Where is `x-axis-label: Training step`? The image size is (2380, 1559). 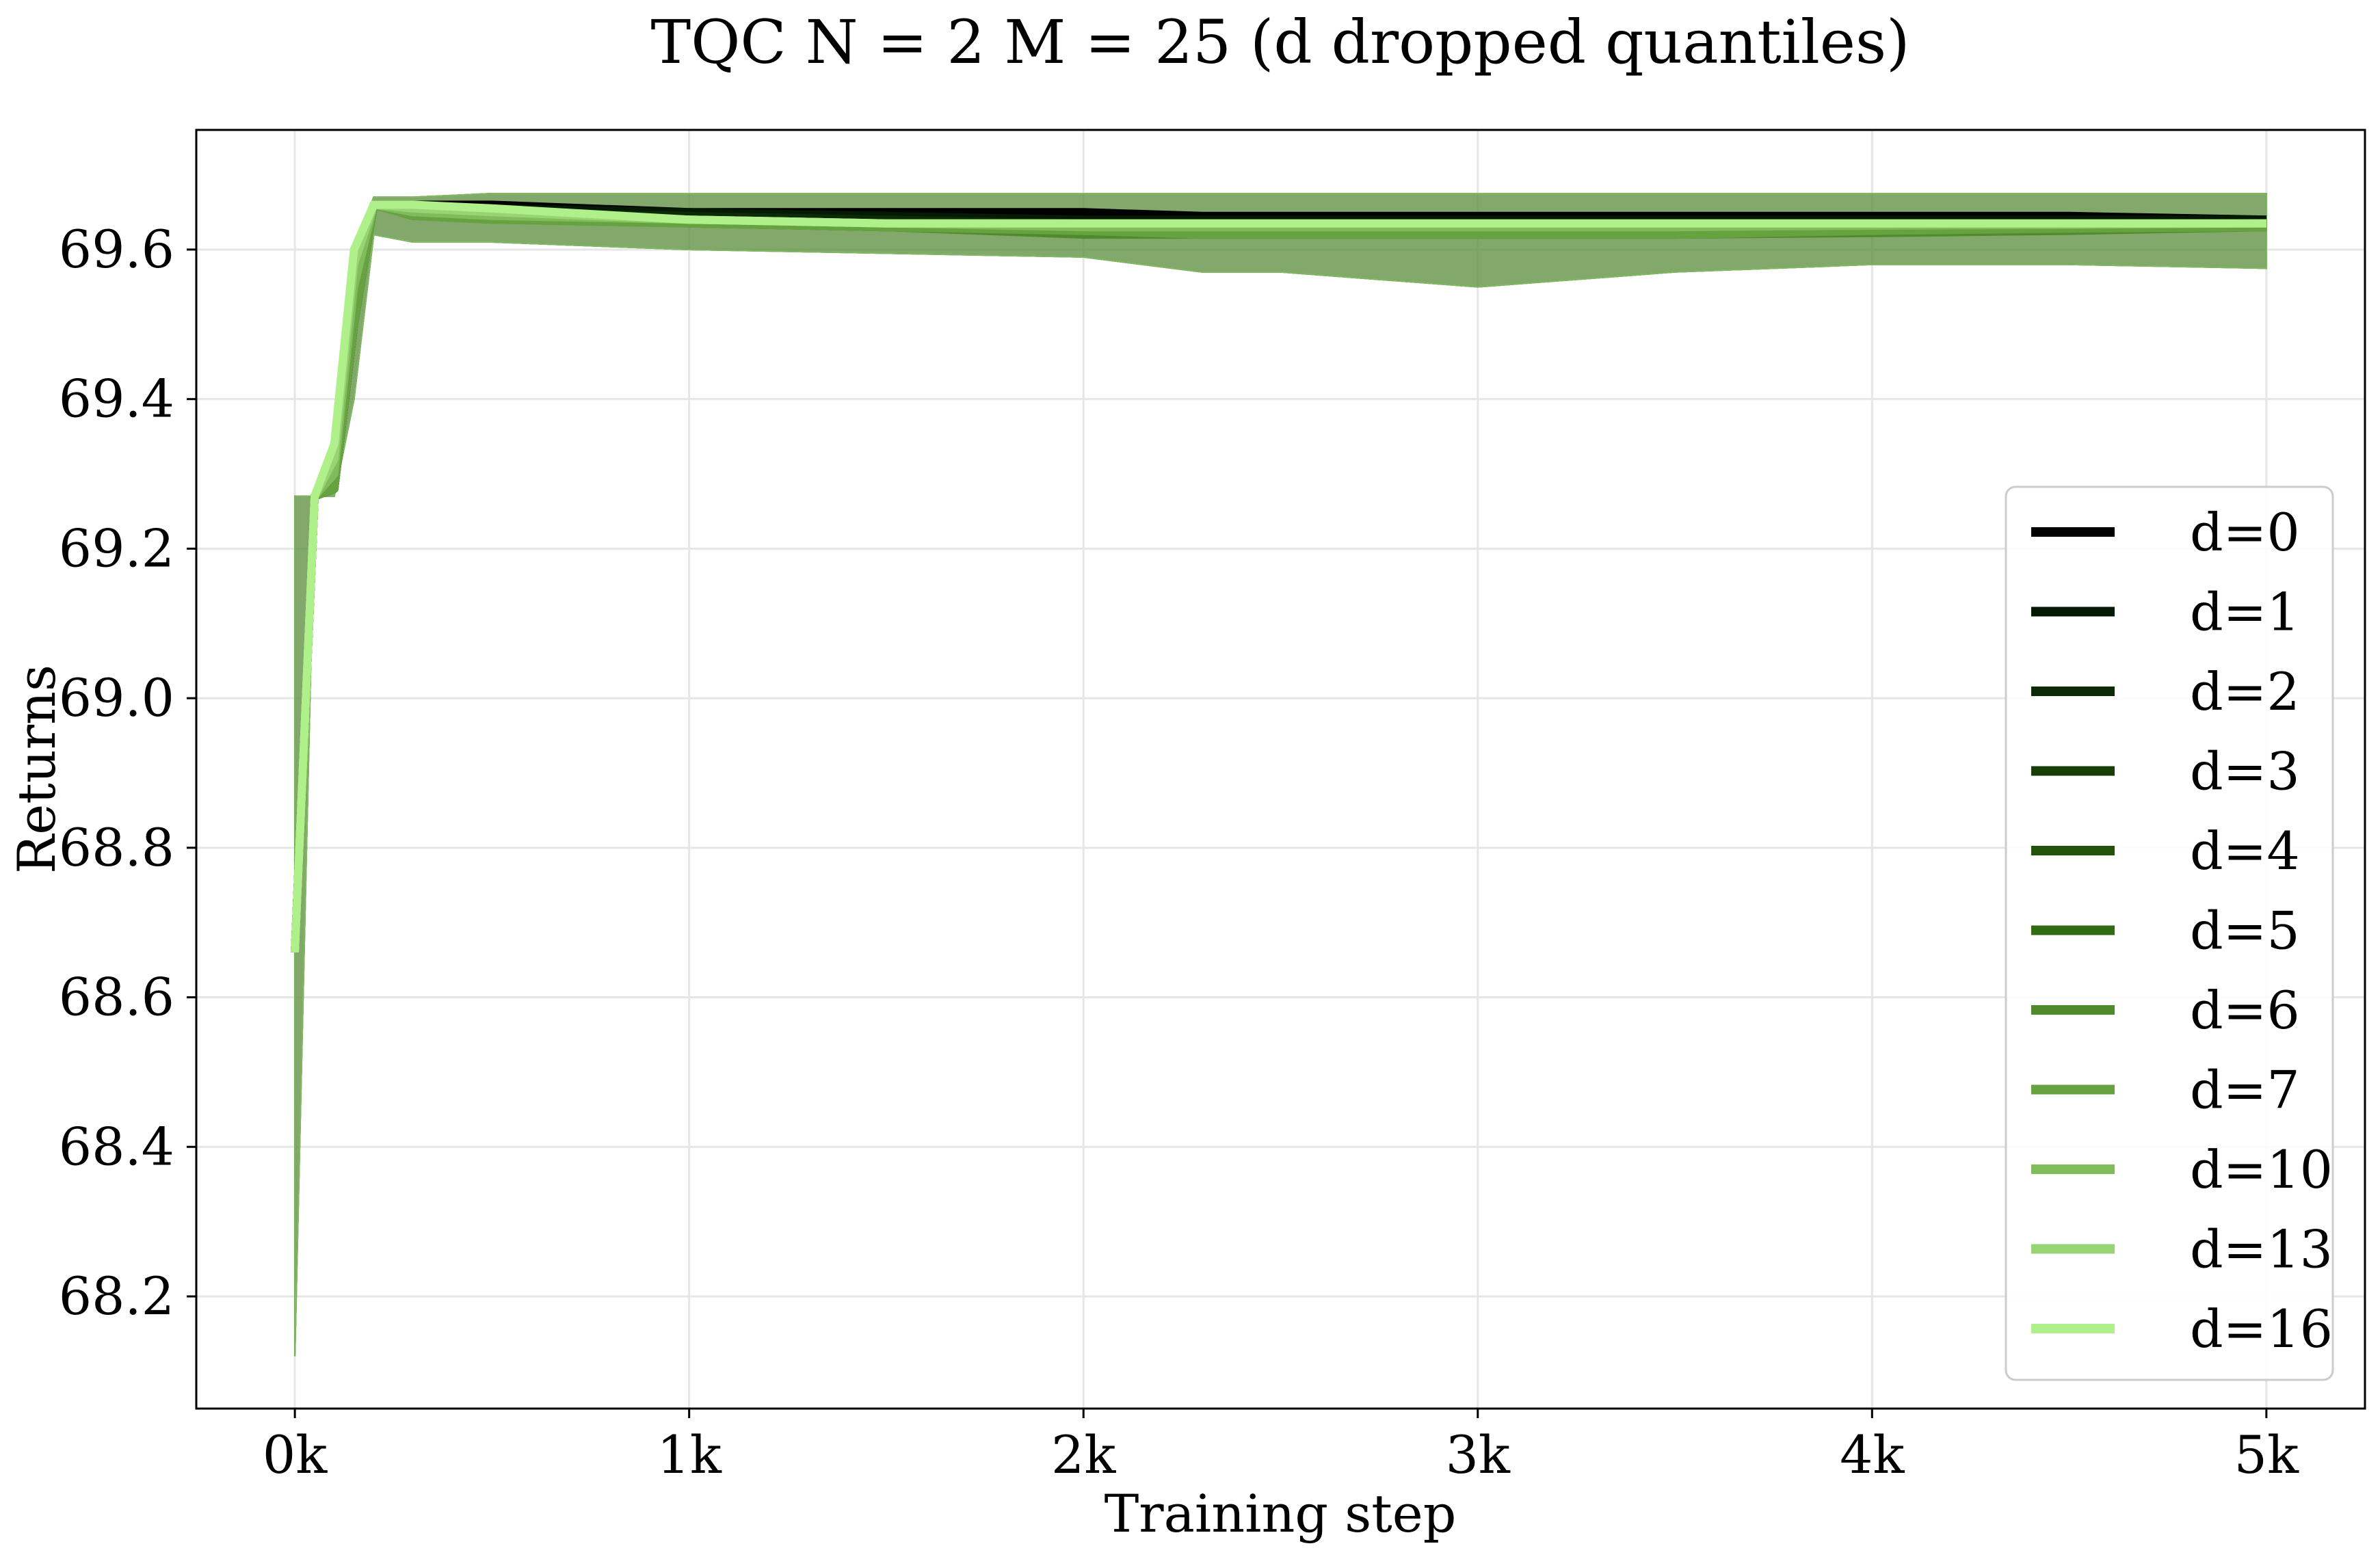 x-axis-label: Training step is located at coordinates (1281, 1513).